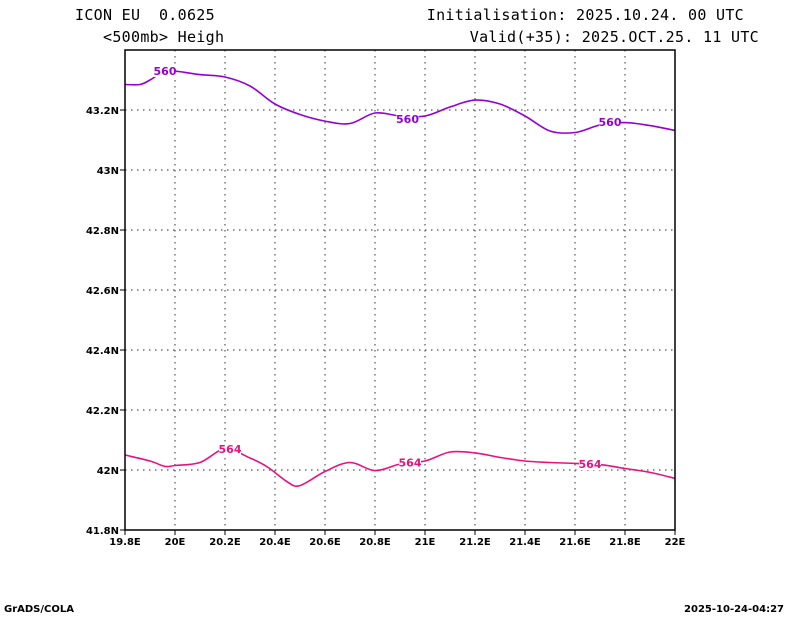  I want to click on y-tick-label: 42N, so click(108, 471).